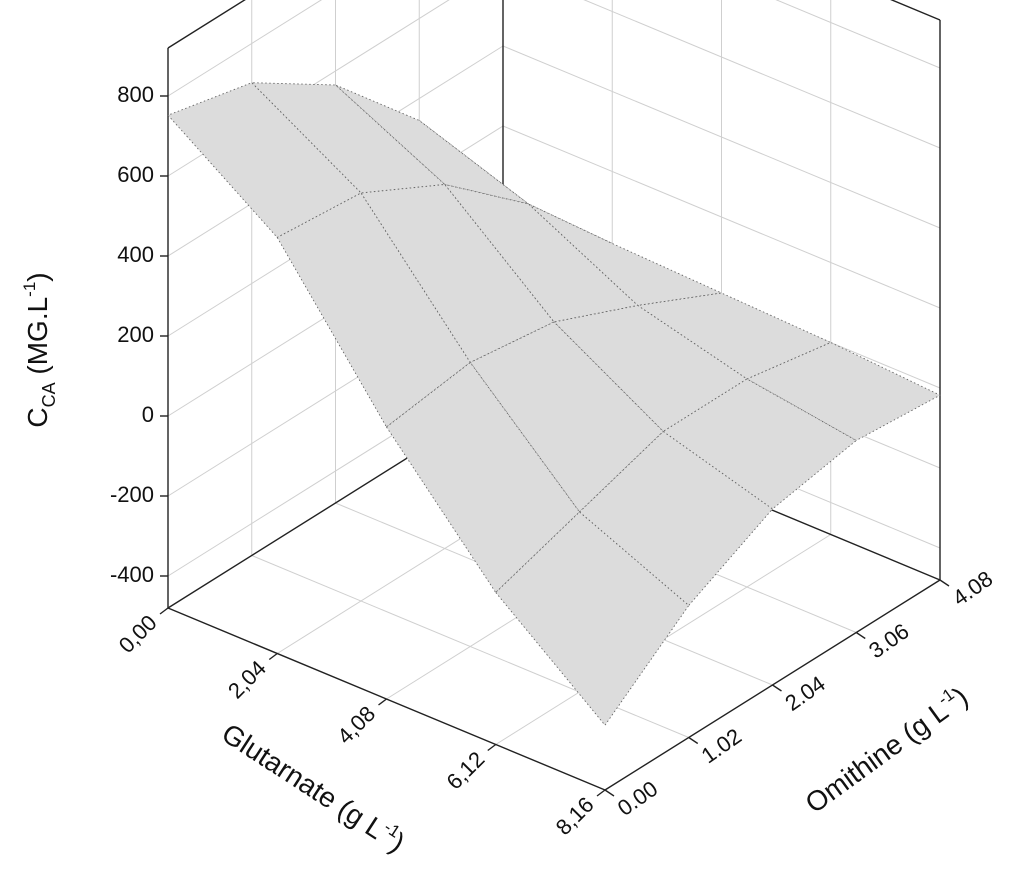  What do you see at coordinates (135, 334) in the screenshot?
I see `z-tick-label: 200` at bounding box center [135, 334].